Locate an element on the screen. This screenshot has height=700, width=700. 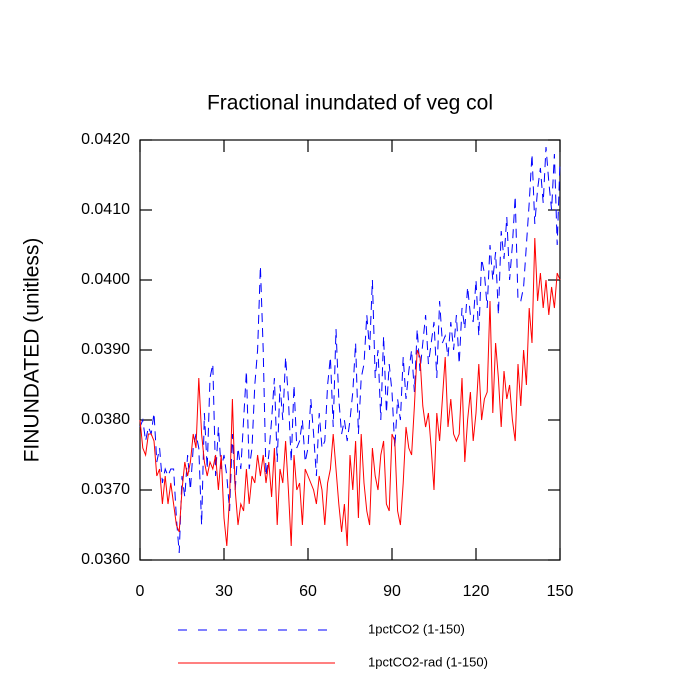
x-tick-label: 120 is located at coordinates (476, 591).